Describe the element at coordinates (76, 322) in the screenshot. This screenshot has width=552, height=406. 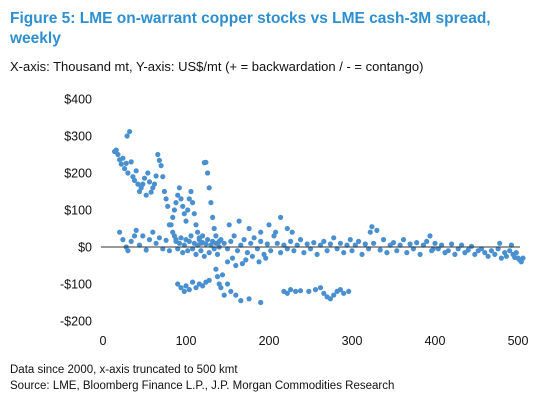
I see `y-tick-label: -$200` at that location.